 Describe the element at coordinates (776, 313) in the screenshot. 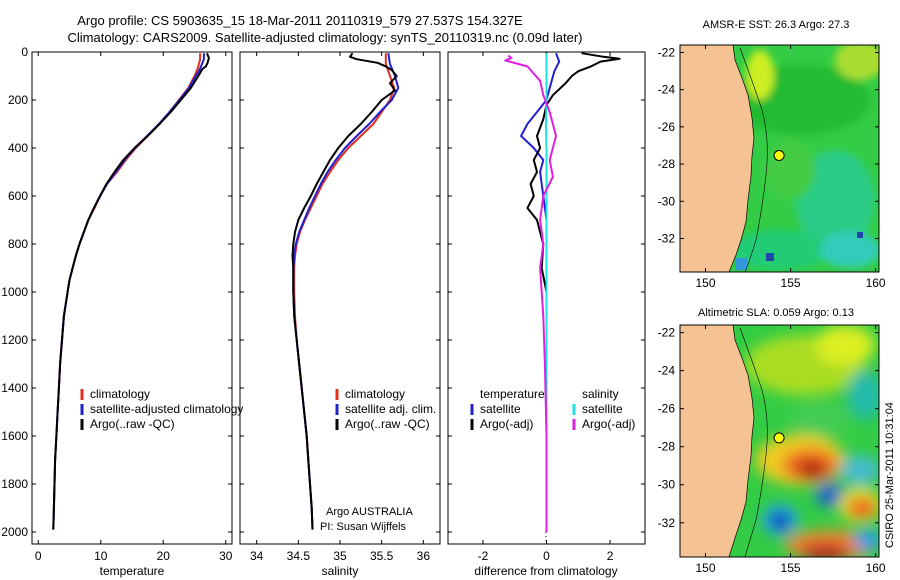

I see `sla-map-title: Altimetric SLA: 0.059 Argo: 0.13` at that location.